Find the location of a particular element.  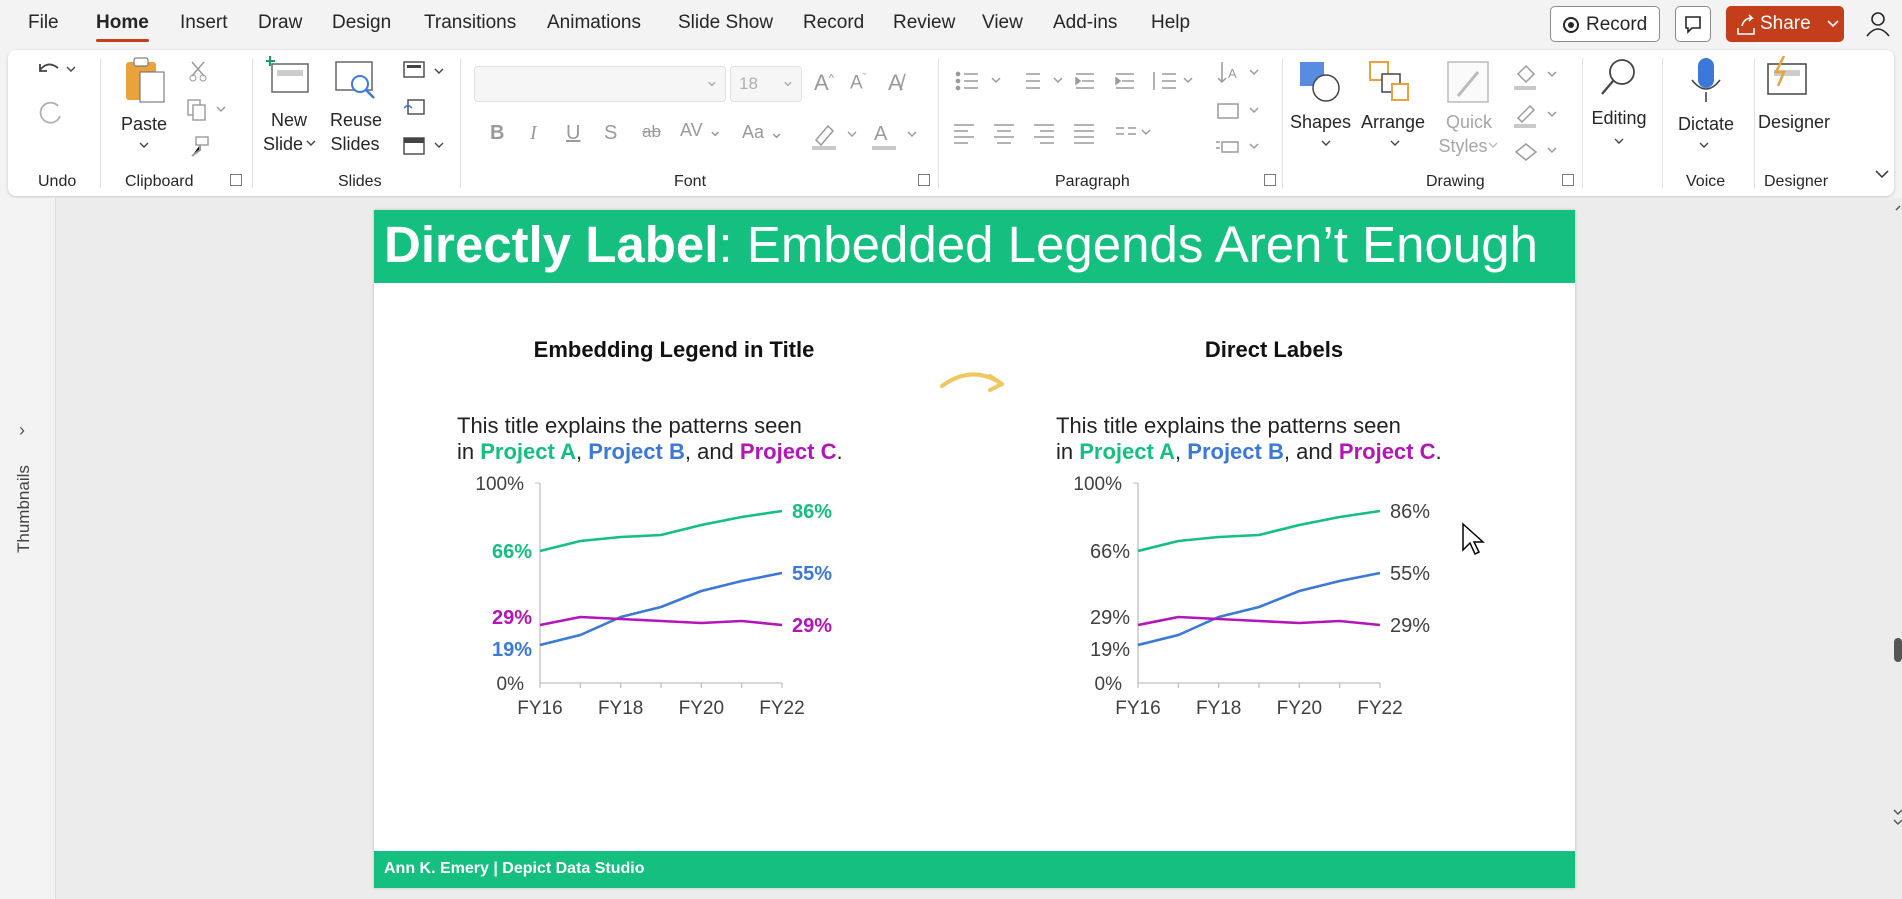

reuse-slides-icon is located at coordinates (357, 80).